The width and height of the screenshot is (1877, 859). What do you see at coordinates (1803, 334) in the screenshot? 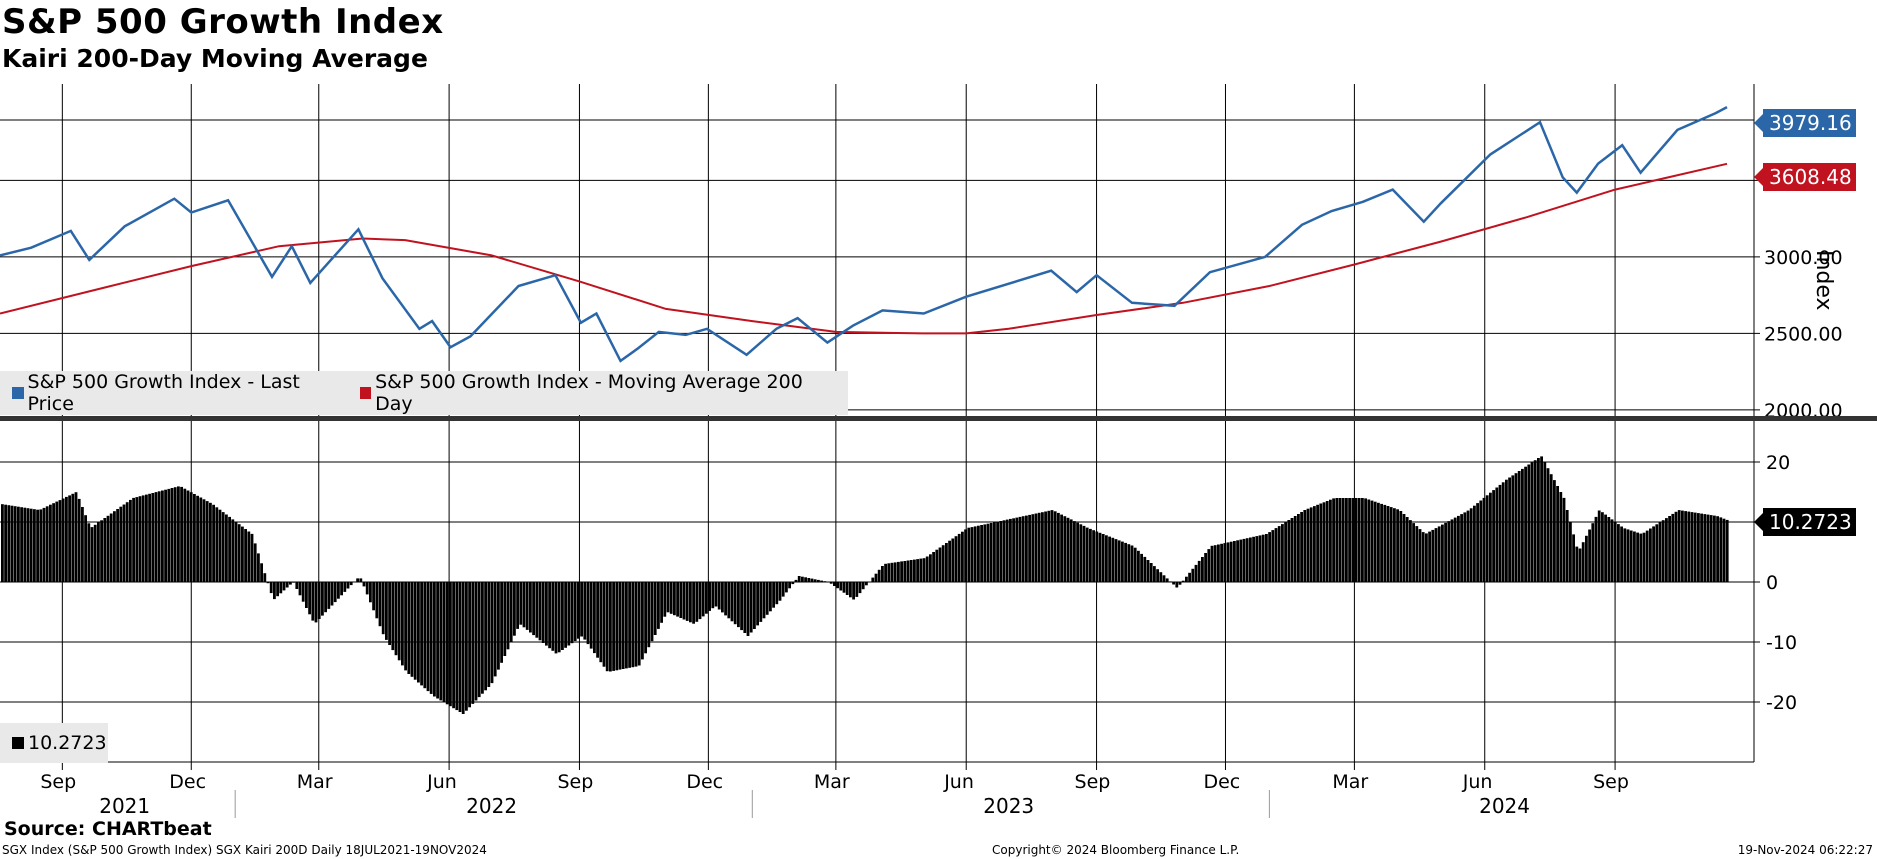
I see `y-tick-label-price: 2500.00` at bounding box center [1803, 334].